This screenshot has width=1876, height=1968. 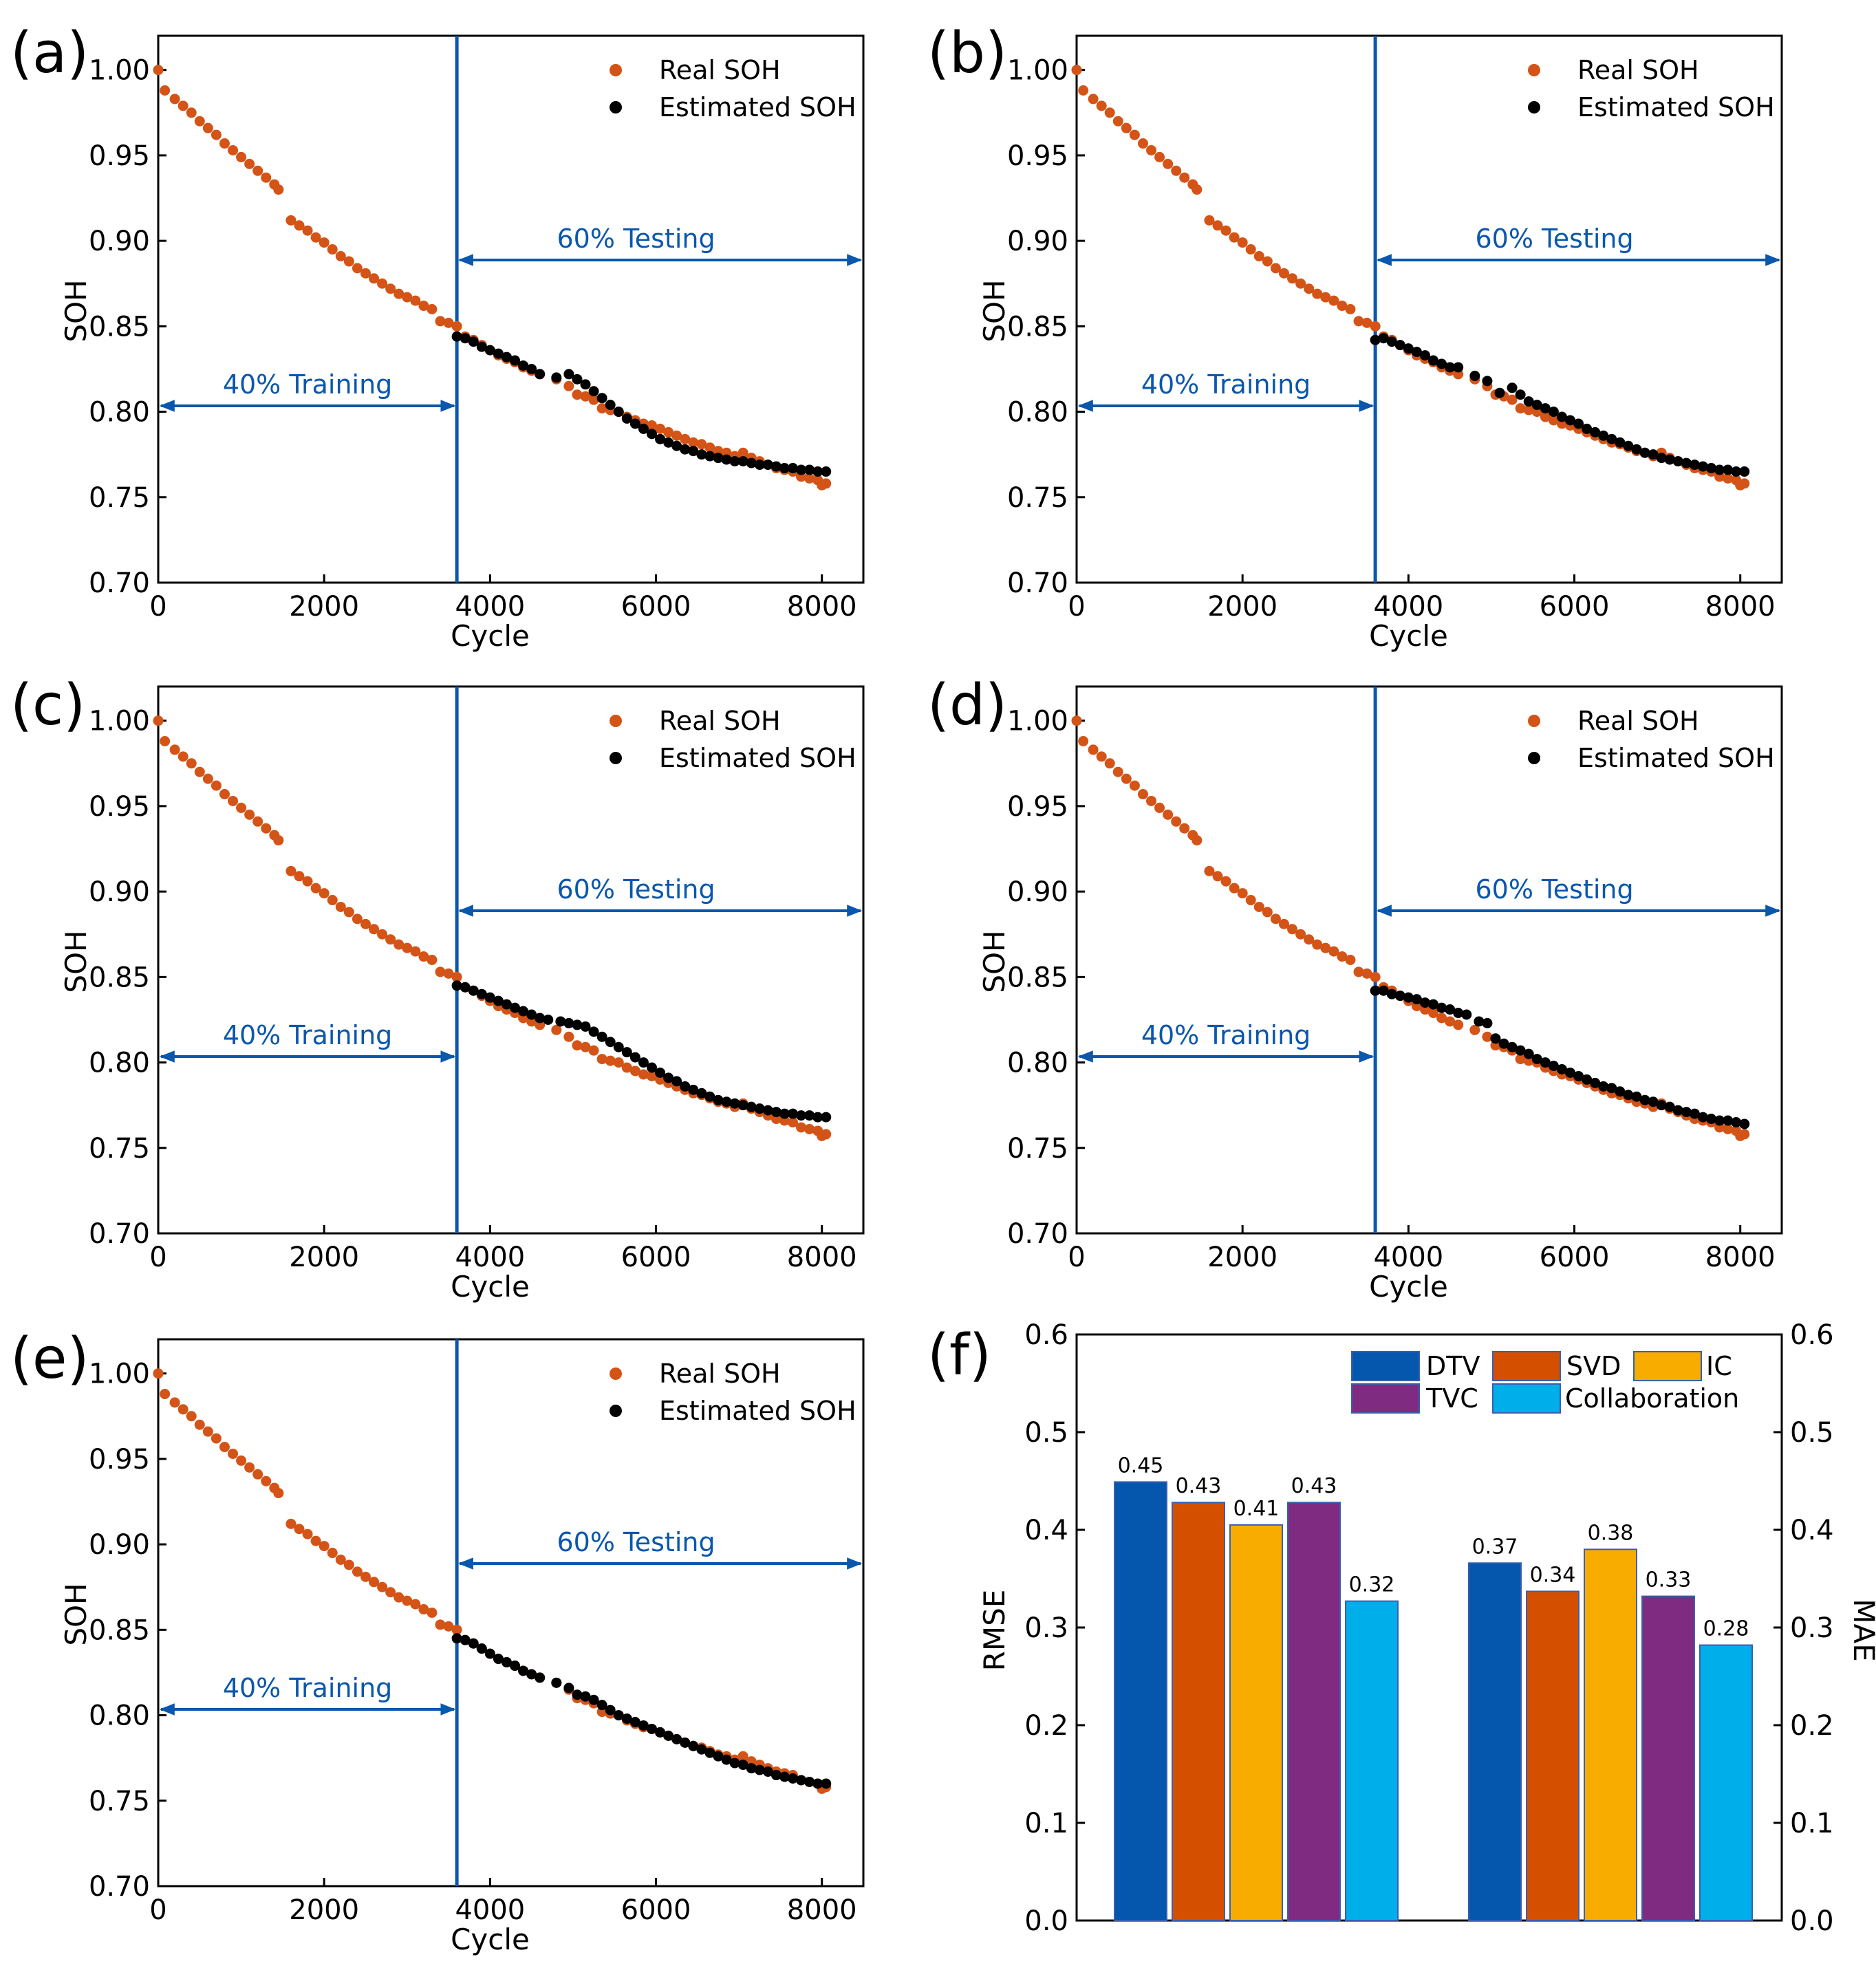 I want to click on x-tick-label: 2000, so click(x=324, y=1910).